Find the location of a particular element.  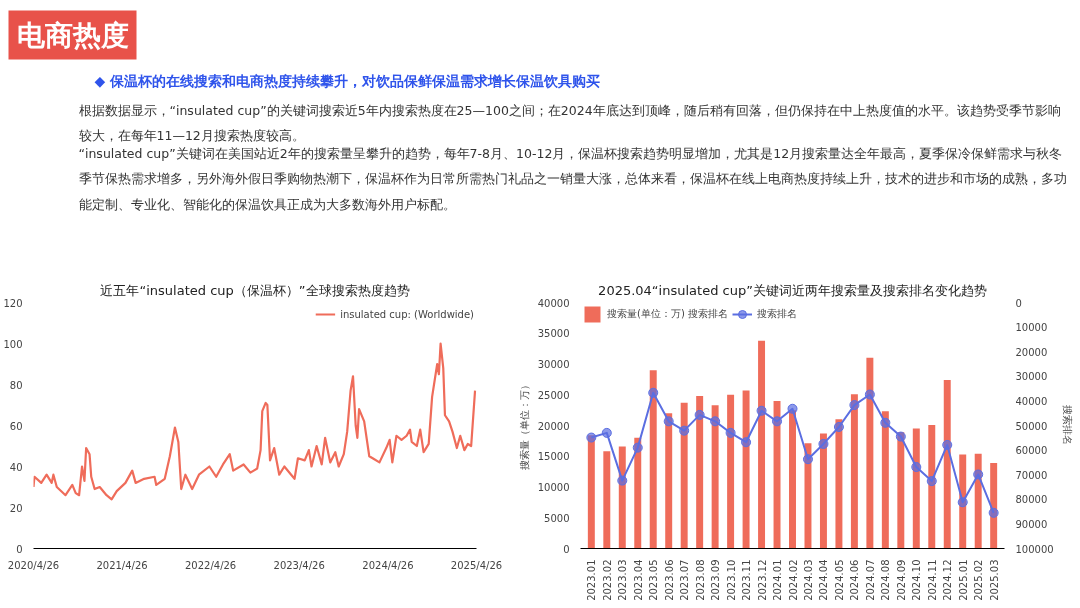

x-tick-label: 2023.06 is located at coordinates (669, 580).